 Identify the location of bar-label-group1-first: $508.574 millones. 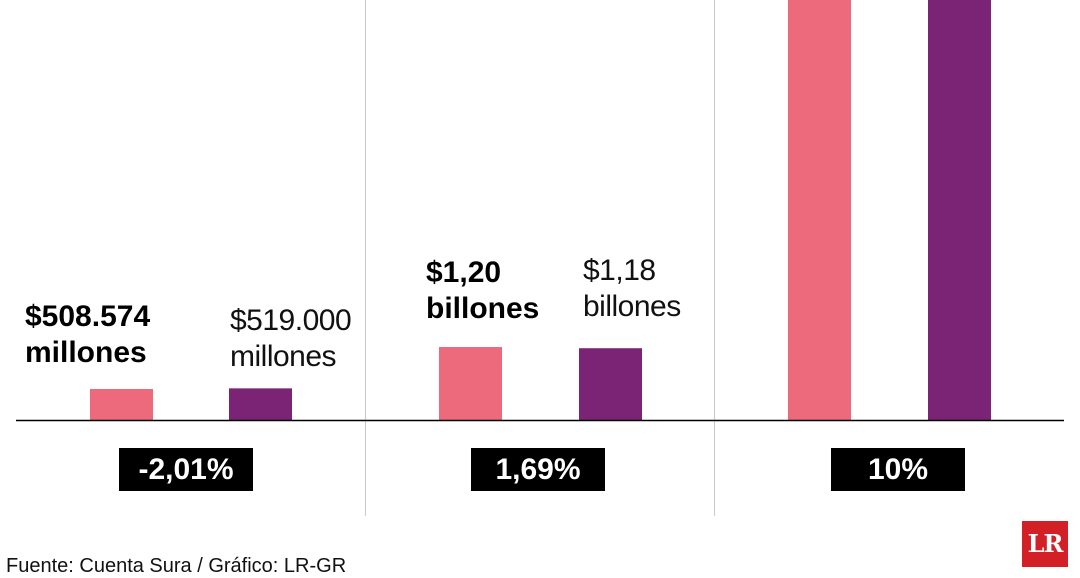
(87, 335).